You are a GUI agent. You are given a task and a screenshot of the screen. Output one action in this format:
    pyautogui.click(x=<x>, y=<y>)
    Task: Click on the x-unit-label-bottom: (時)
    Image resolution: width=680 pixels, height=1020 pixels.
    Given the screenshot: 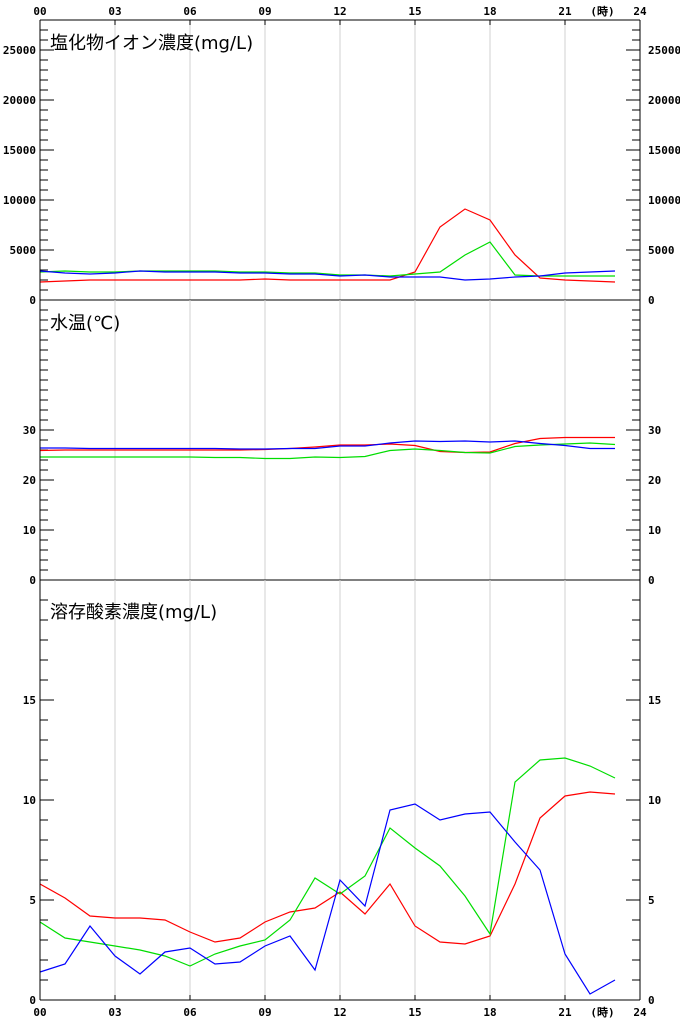 What is the action you would take?
    pyautogui.click(x=602, y=1012)
    